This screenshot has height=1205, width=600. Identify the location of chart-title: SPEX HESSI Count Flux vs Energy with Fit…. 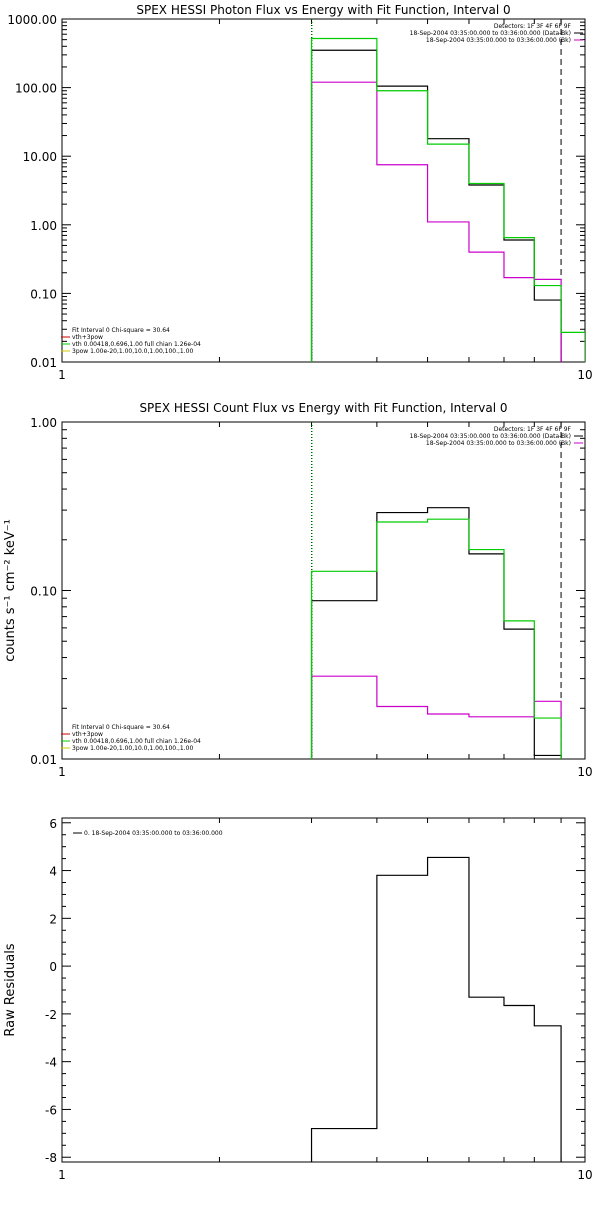
(323, 408).